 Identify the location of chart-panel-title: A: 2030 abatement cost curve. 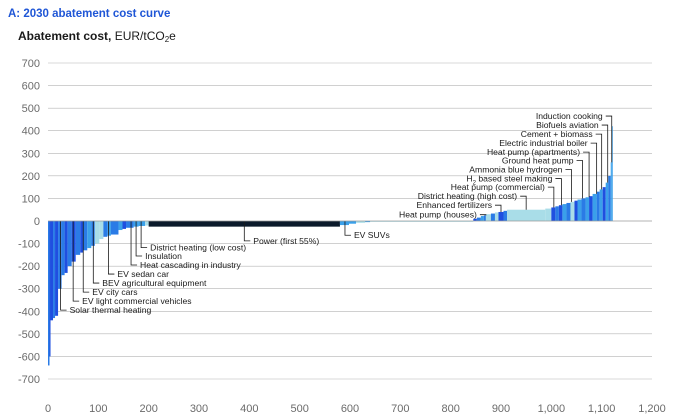
(89, 14).